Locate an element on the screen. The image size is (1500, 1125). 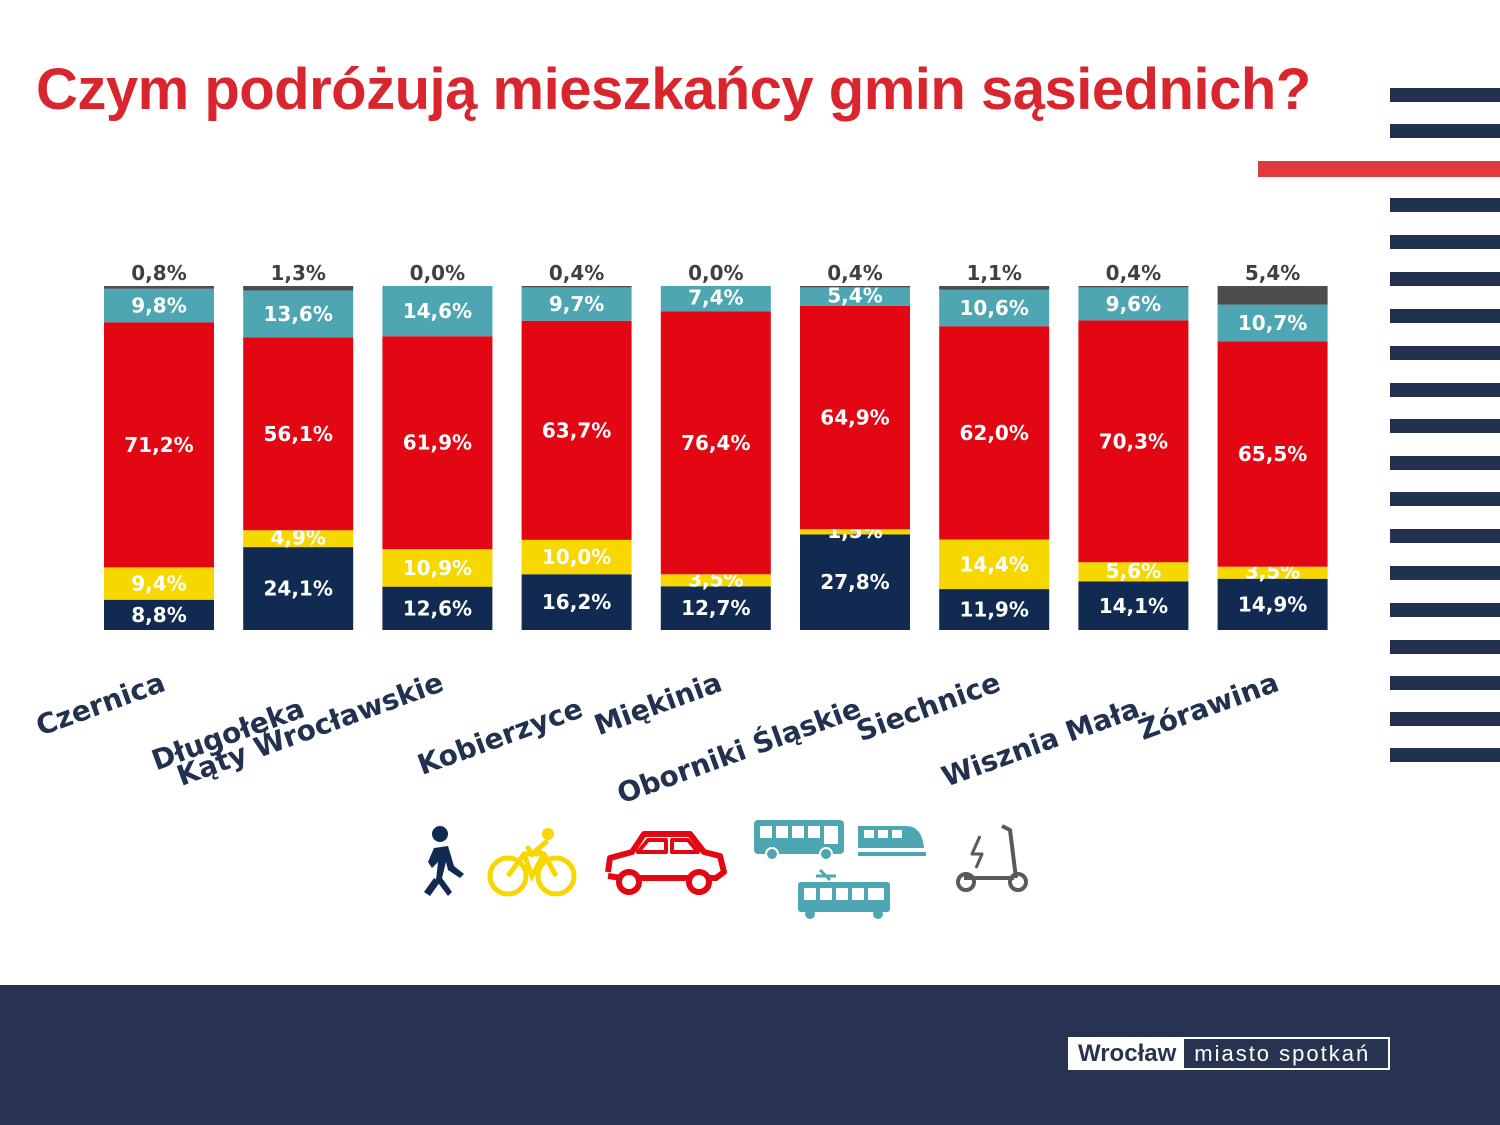
wroclaw-logo: Wrocław miasto spotkań is located at coordinates (1229, 1053).